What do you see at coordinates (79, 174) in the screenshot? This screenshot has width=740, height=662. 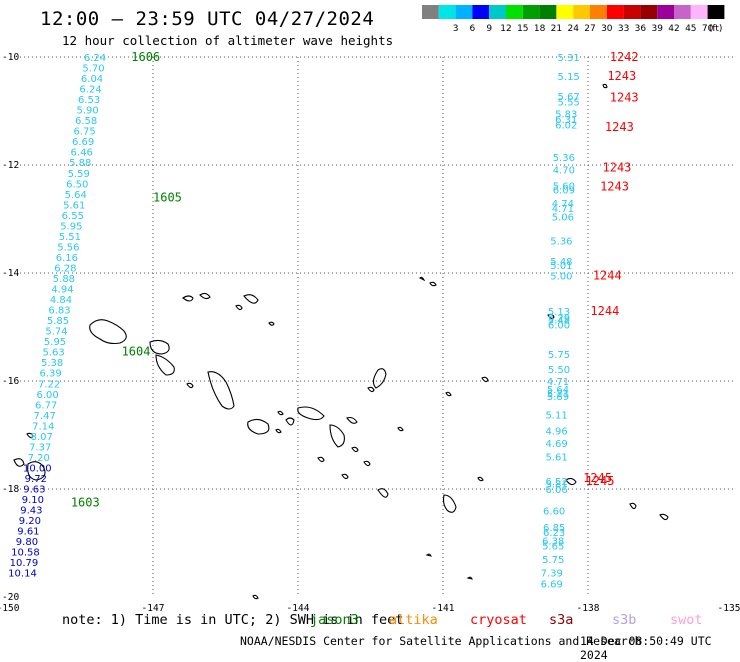 I see `wave-height-label: 5.59` at bounding box center [79, 174].